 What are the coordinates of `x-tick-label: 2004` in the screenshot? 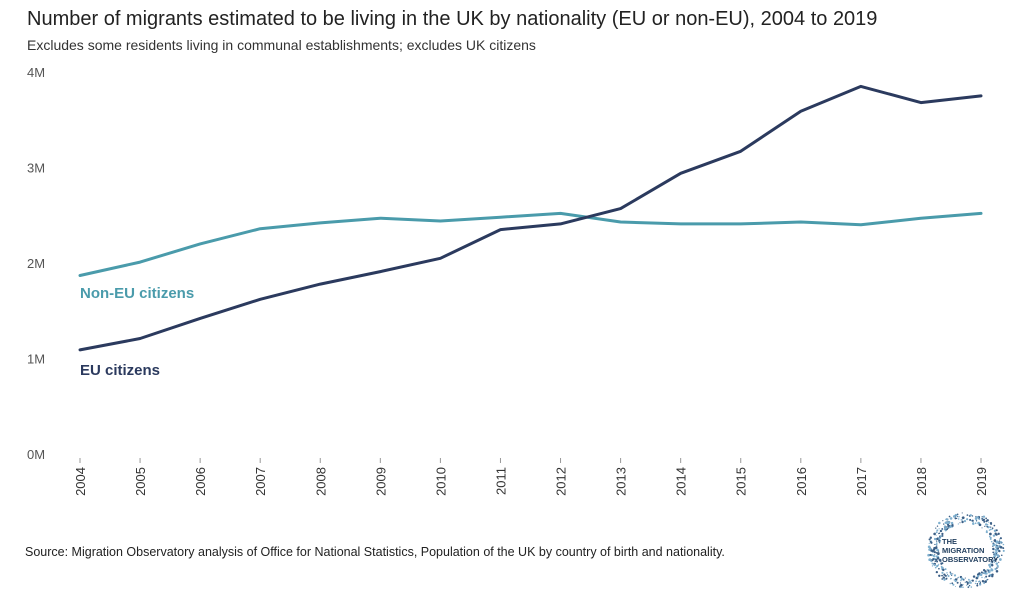 It's located at (80, 481).